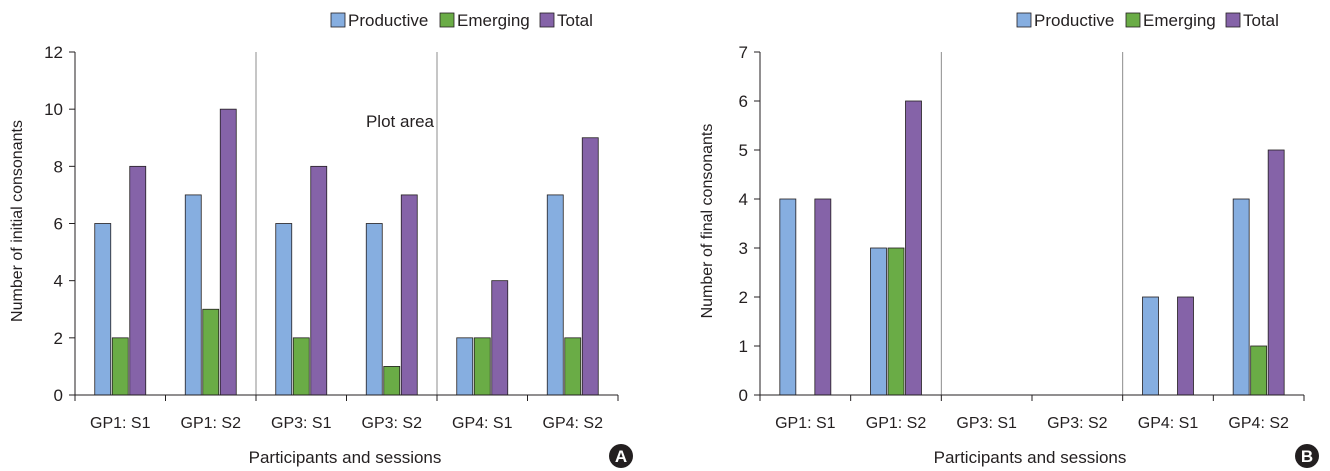 The height and width of the screenshot is (471, 1330). Describe the element at coordinates (1133, 20) in the screenshot. I see `legend-b-swatch-emerging` at that location.